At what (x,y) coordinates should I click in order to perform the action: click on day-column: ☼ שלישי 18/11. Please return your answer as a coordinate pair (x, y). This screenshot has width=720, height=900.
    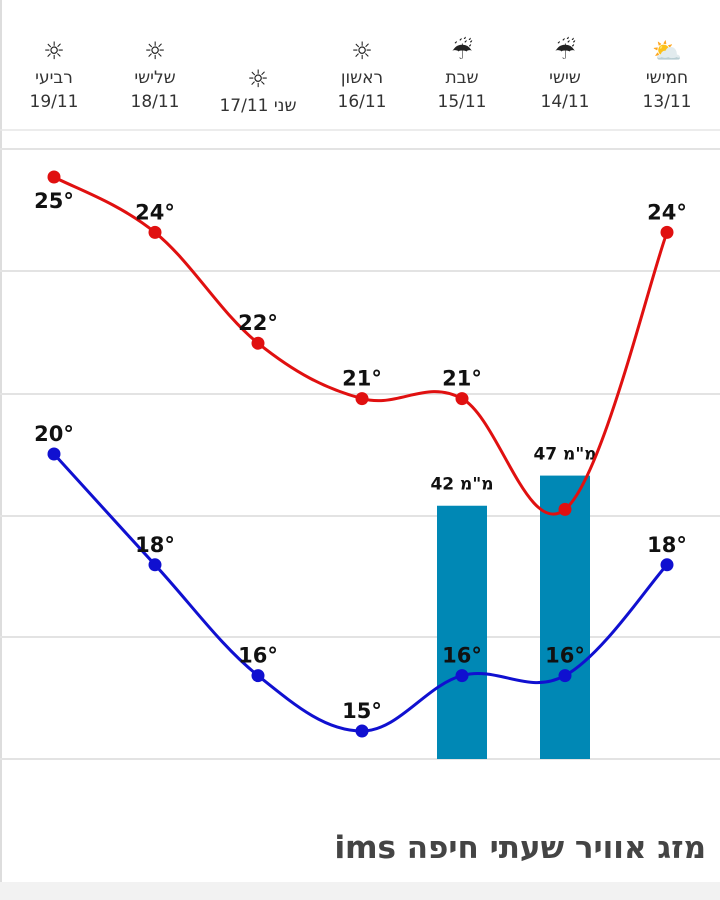
    Looking at the image, I should click on (155, 75).